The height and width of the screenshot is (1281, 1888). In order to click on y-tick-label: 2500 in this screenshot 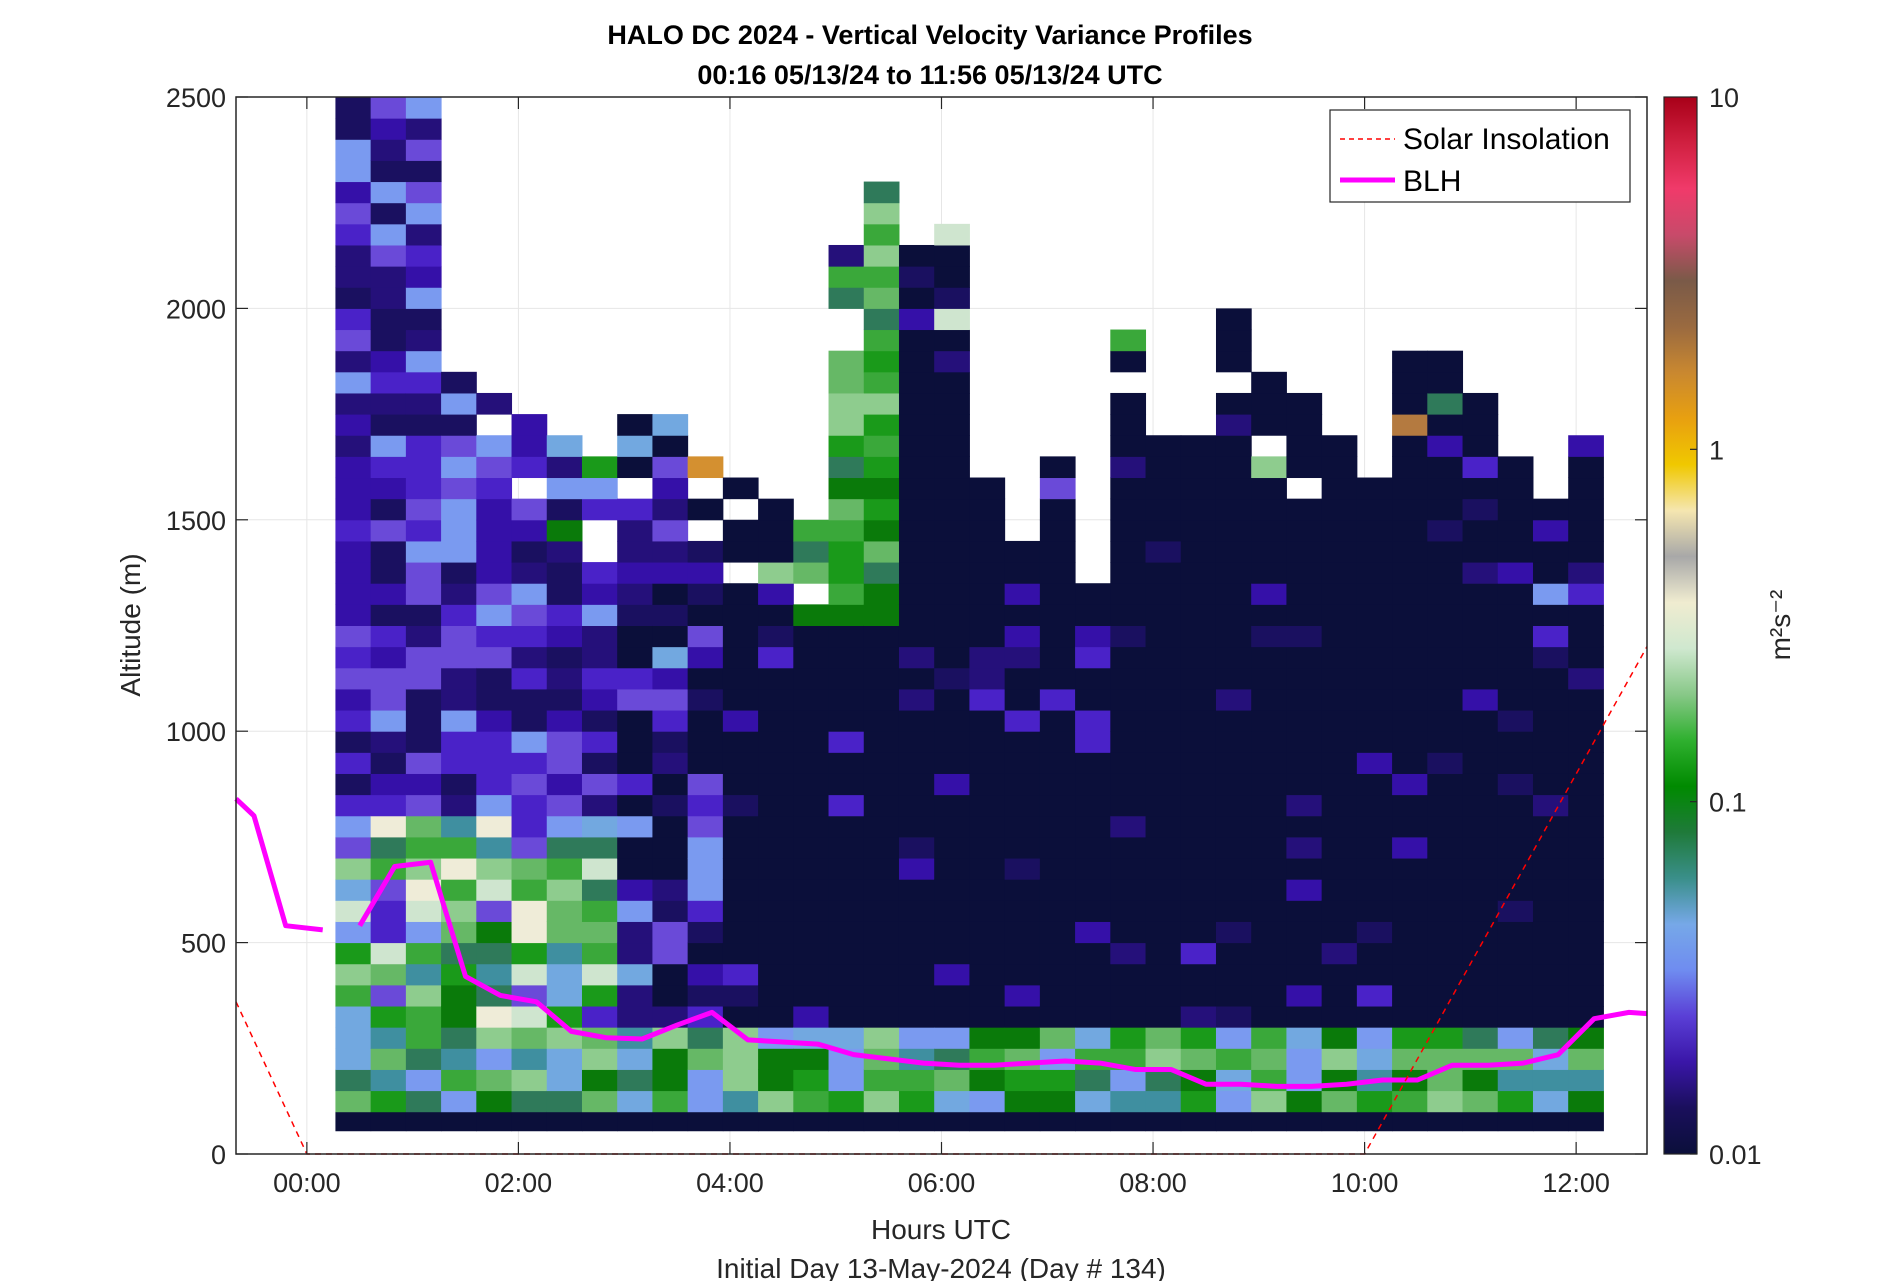, I will do `click(196, 98)`.